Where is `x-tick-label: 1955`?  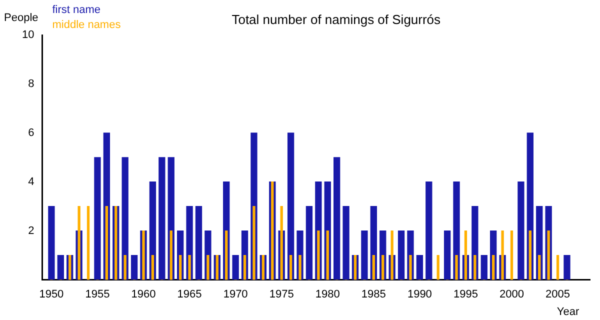 x-tick-label: 1955 is located at coordinates (97, 294).